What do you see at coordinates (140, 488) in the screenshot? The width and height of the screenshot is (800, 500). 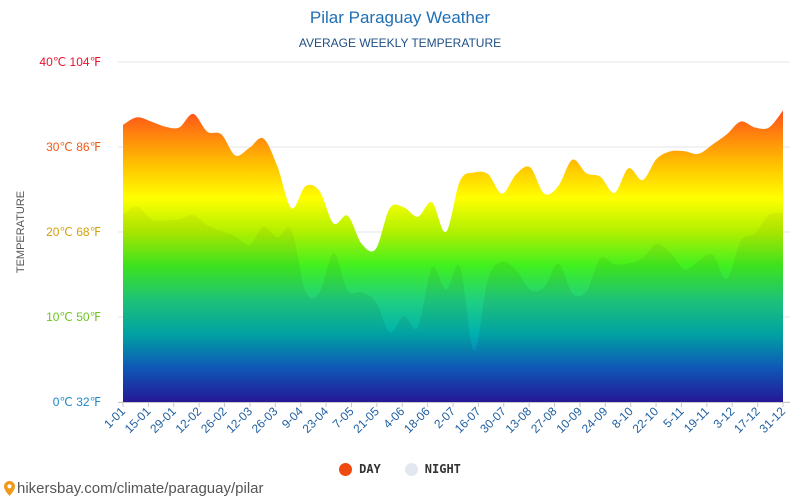 I see `source-link: hikersbay.com/climate/paraguay/pilar` at bounding box center [140, 488].